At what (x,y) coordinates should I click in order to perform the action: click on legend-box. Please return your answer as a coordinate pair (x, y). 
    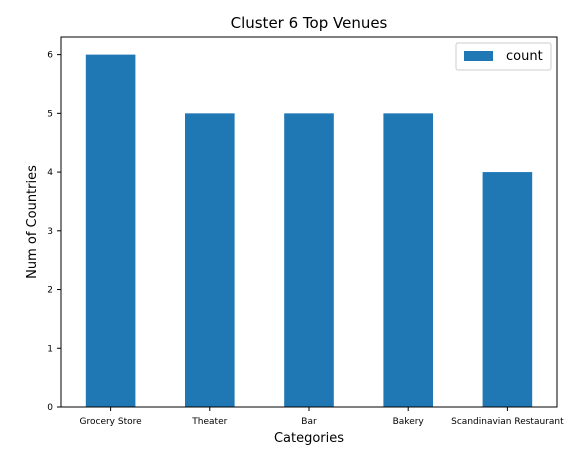
    Looking at the image, I should click on (503, 56).